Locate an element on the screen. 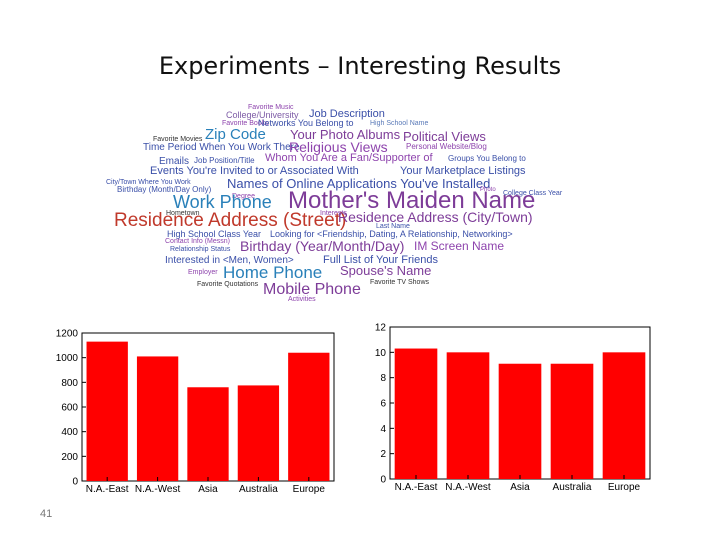 The width and height of the screenshot is (720, 540). word-cloud-term: College Class Year is located at coordinates (533, 193).